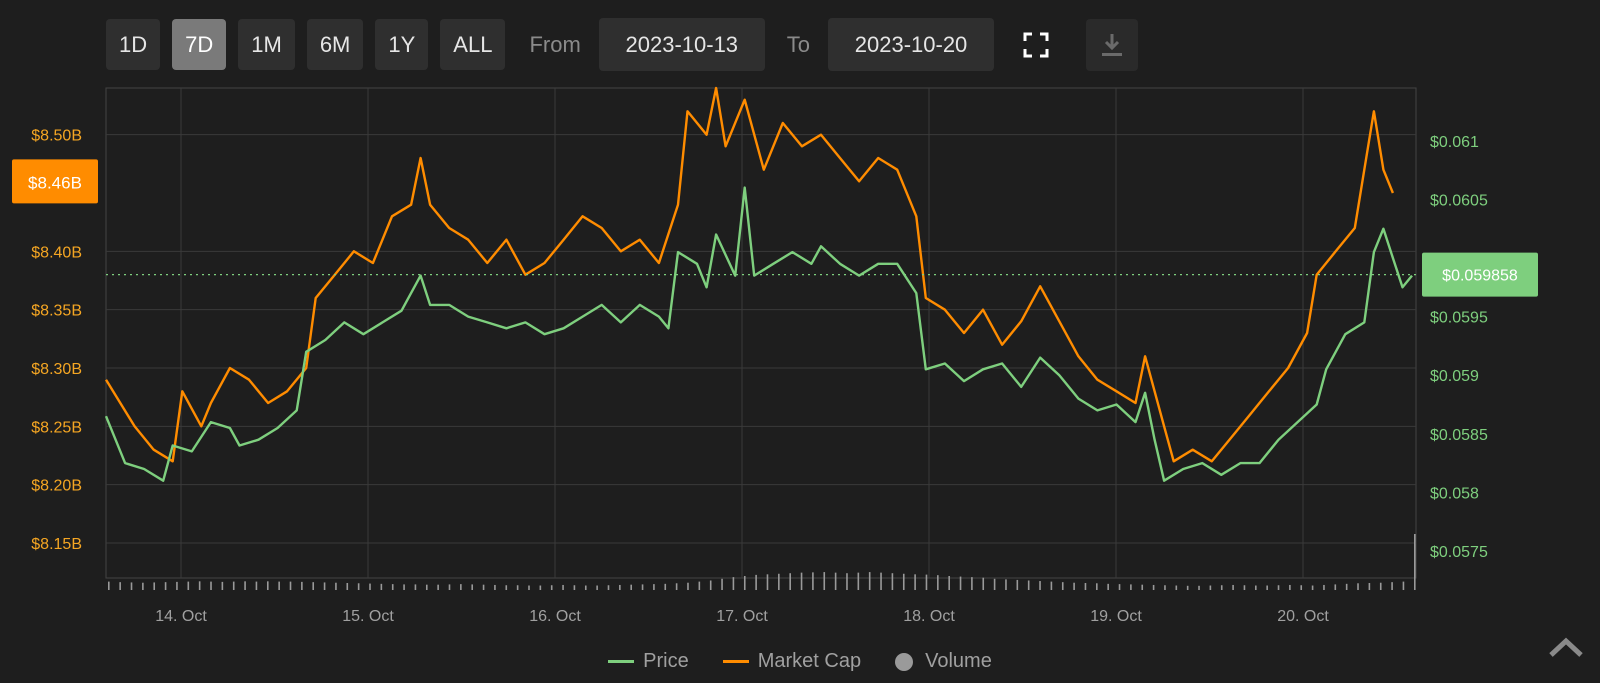  I want to click on legend-label-volume: Volume, so click(958, 661).